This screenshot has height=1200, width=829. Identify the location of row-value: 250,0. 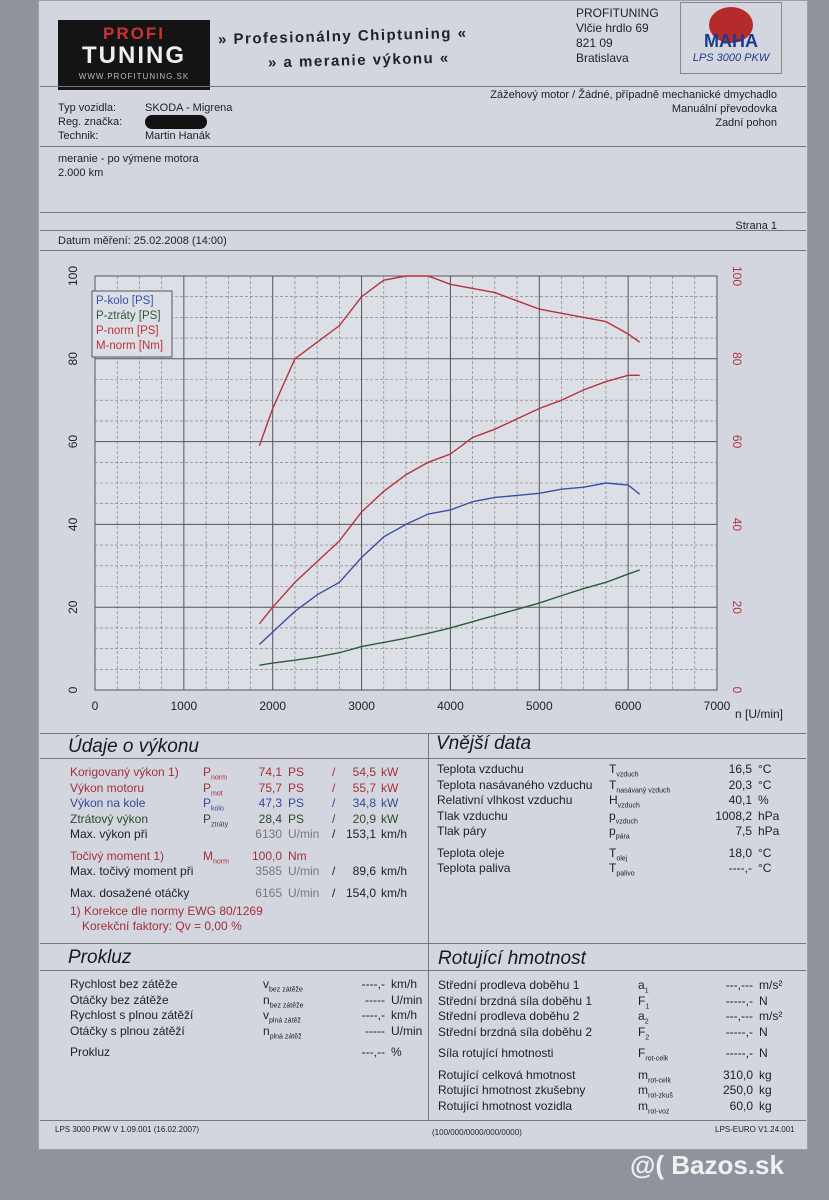
(737, 1090).